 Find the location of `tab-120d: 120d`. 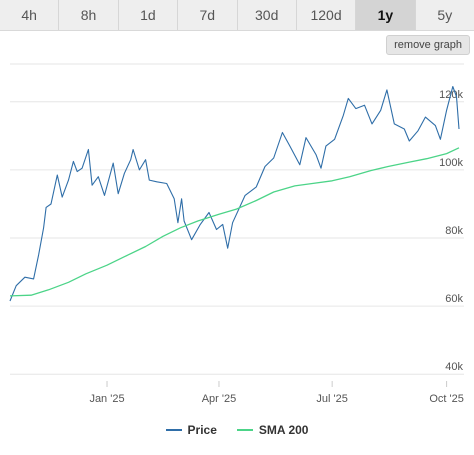

tab-120d: 120d is located at coordinates (326, 15).